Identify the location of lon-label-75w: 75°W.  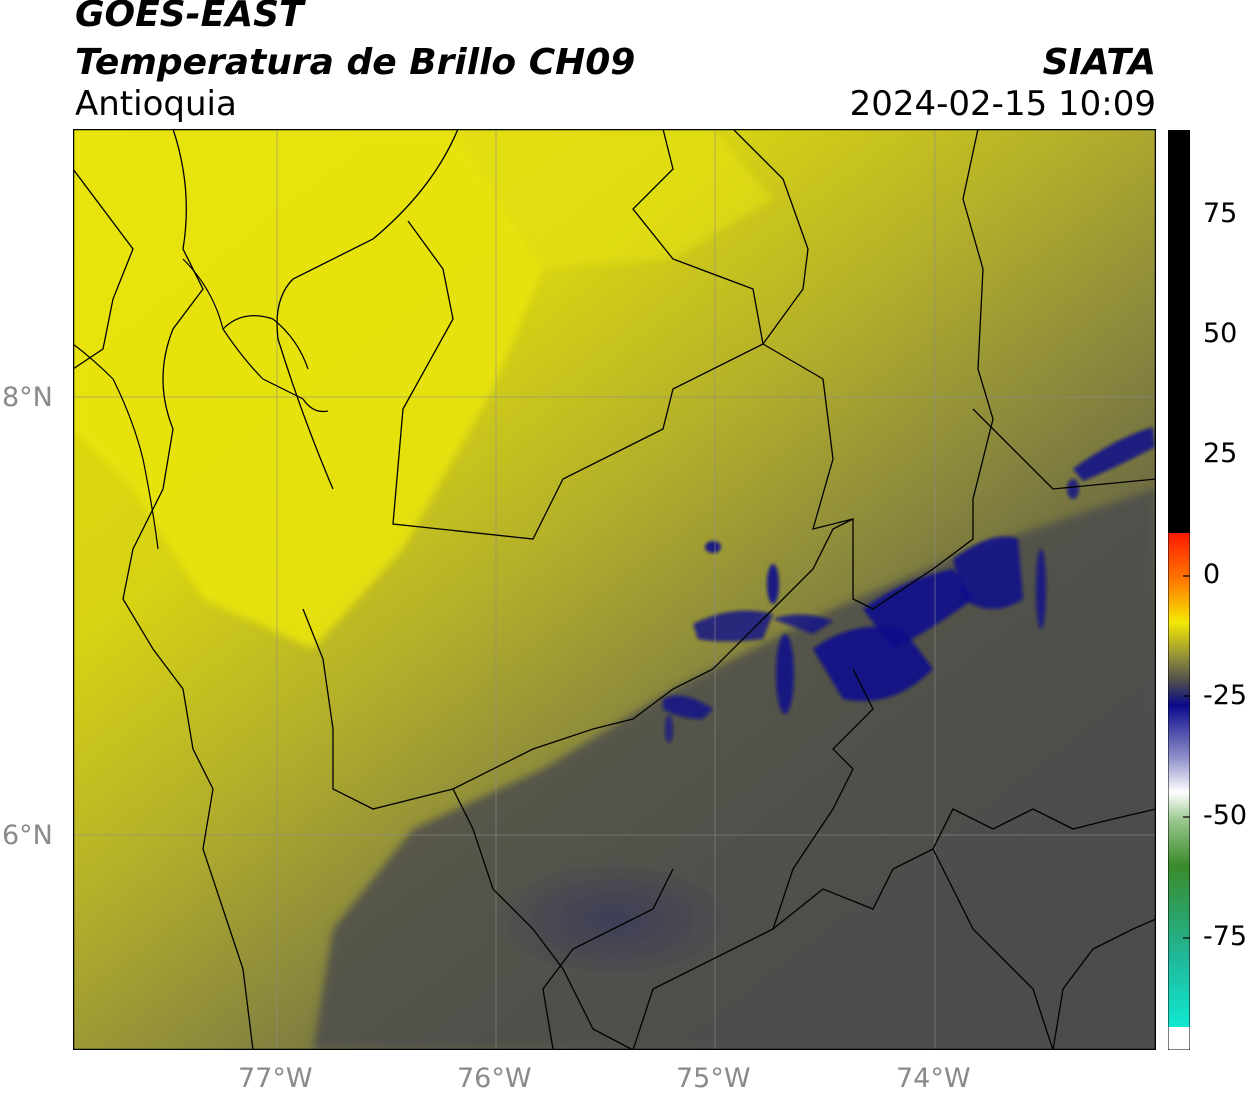
(713, 1078).